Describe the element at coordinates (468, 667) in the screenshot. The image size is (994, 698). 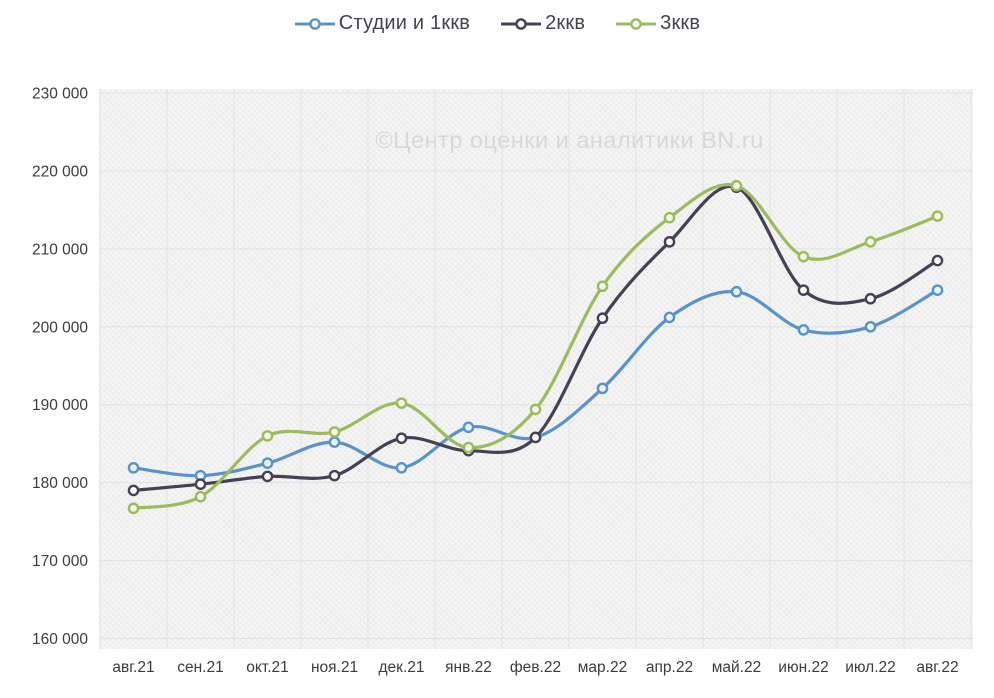
I see `x-axis-label: янв.22` at that location.